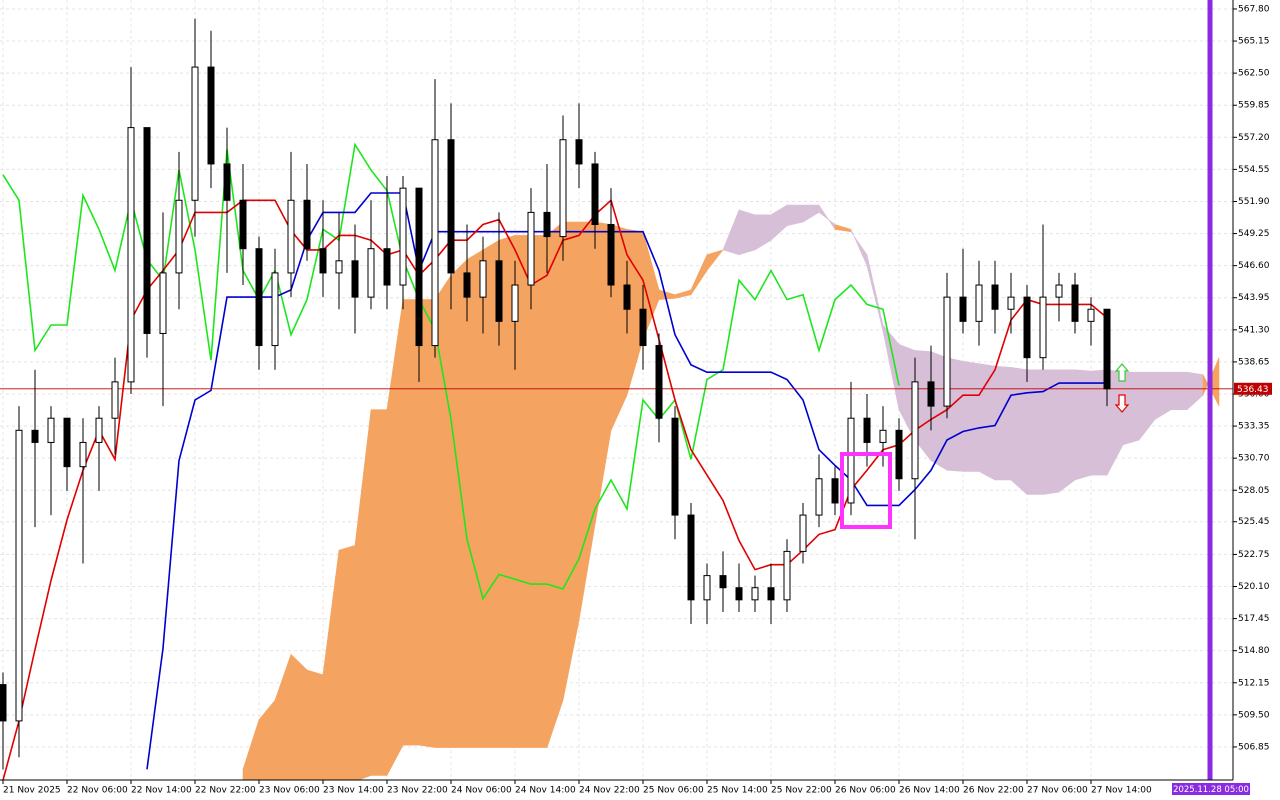  I want to click on x-tick-label: 25 Nov 22:00, so click(801, 791).